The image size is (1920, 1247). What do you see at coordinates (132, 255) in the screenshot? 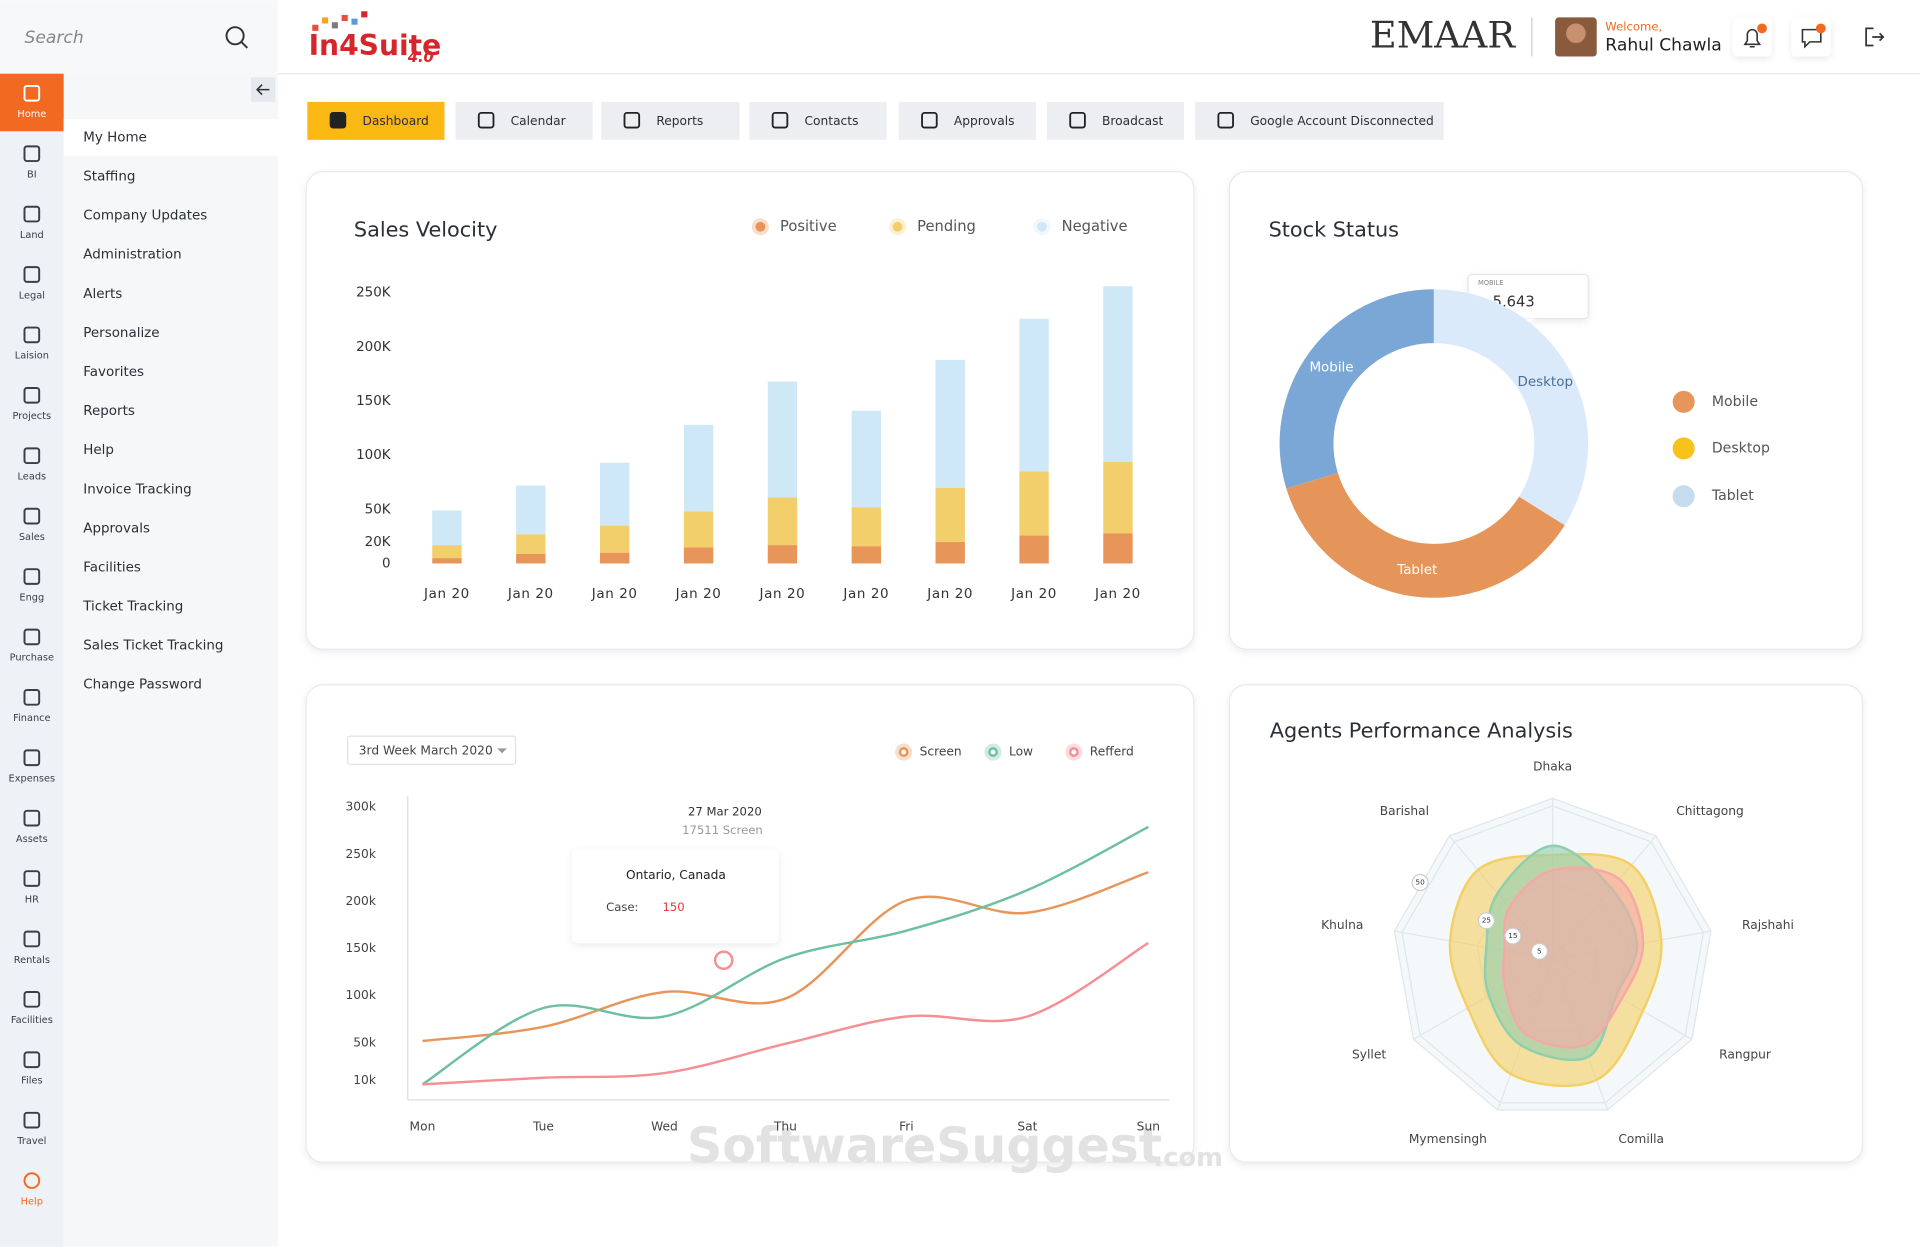
I see `menu-item: Administration` at bounding box center [132, 255].